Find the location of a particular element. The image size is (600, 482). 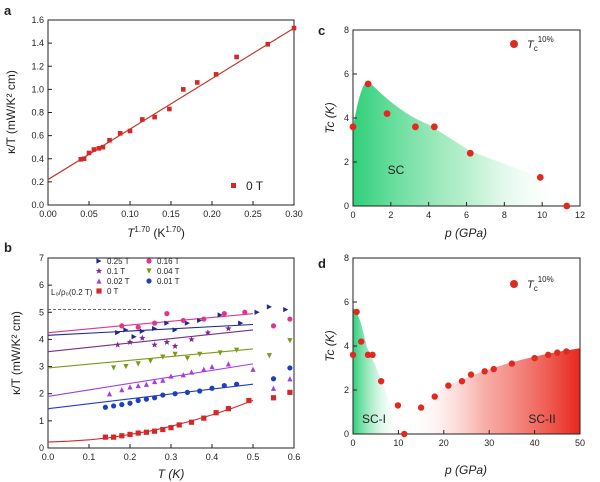

chart-a-legend: 0 T is located at coordinates (255, 186).